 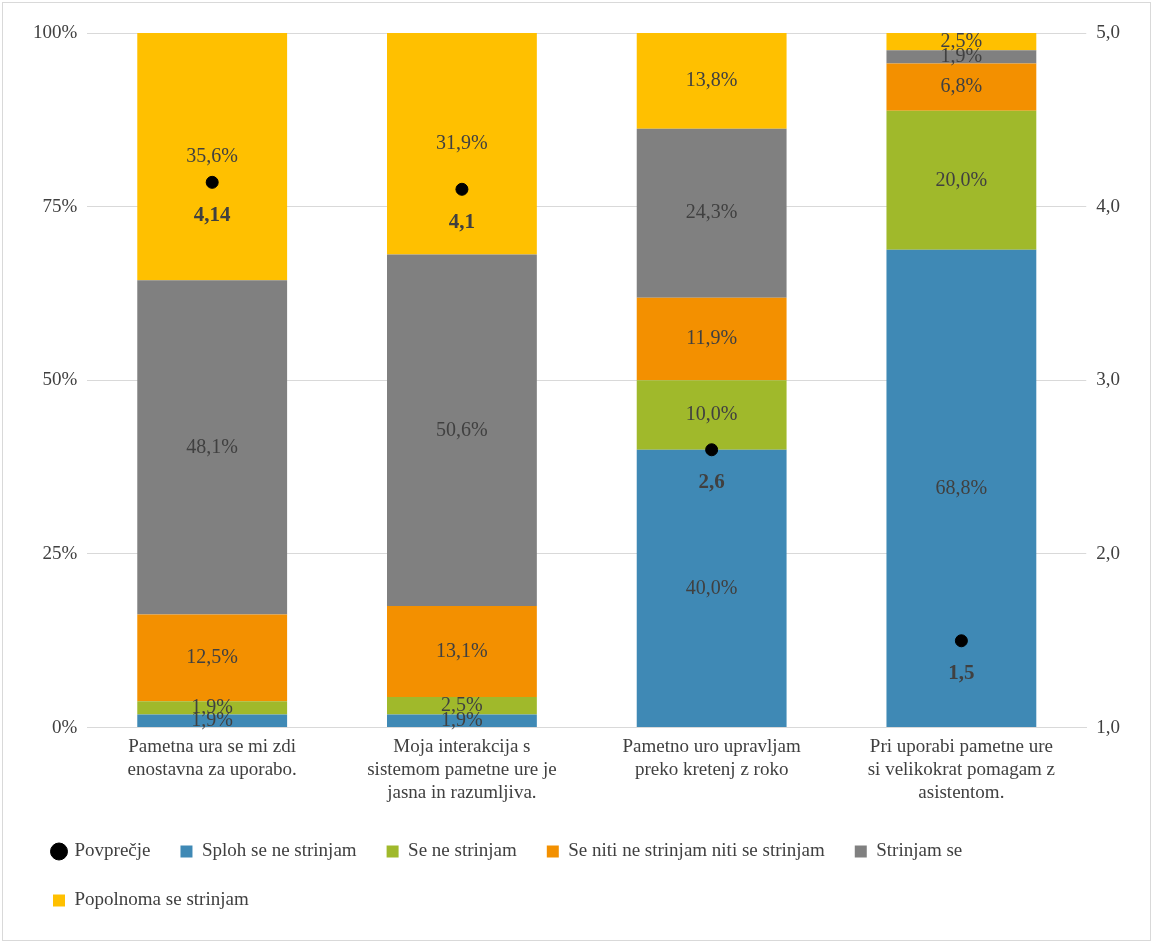 I want to click on y2-tick-label: 1,0, so click(x=1108, y=726).